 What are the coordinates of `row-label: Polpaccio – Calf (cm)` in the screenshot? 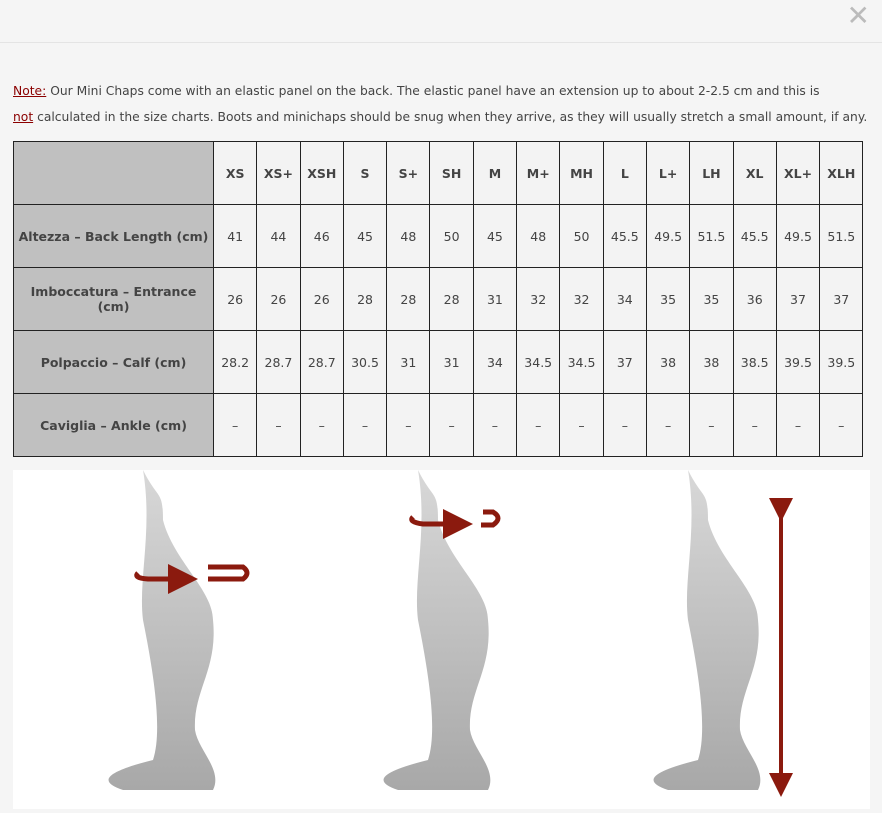 It's located at (113, 362).